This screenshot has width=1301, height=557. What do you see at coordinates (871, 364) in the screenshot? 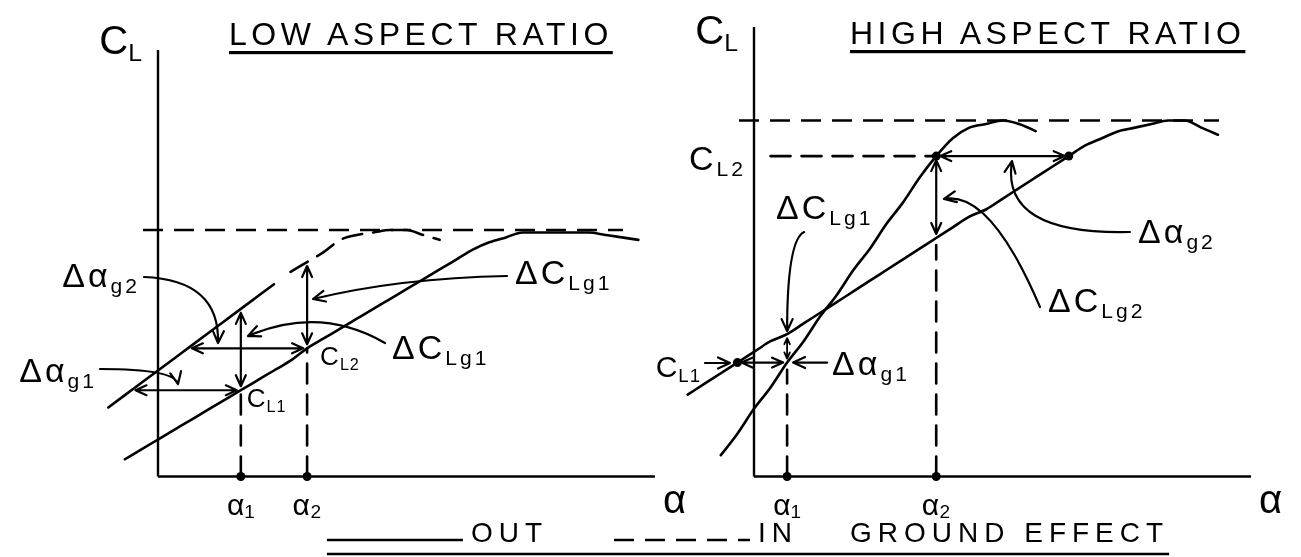
I see `annotation: Δα$_{g1}$` at bounding box center [871, 364].